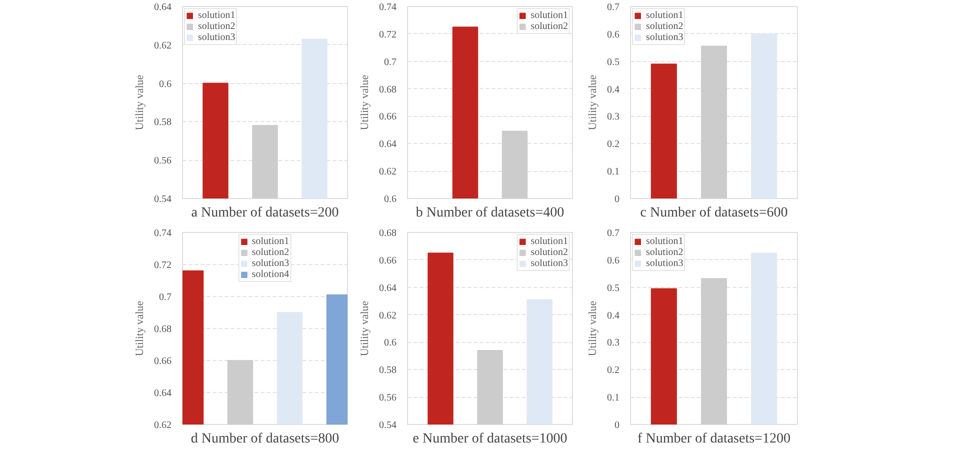 The width and height of the screenshot is (960, 452). I want to click on text: e Number of datasets=1000, so click(490, 439).